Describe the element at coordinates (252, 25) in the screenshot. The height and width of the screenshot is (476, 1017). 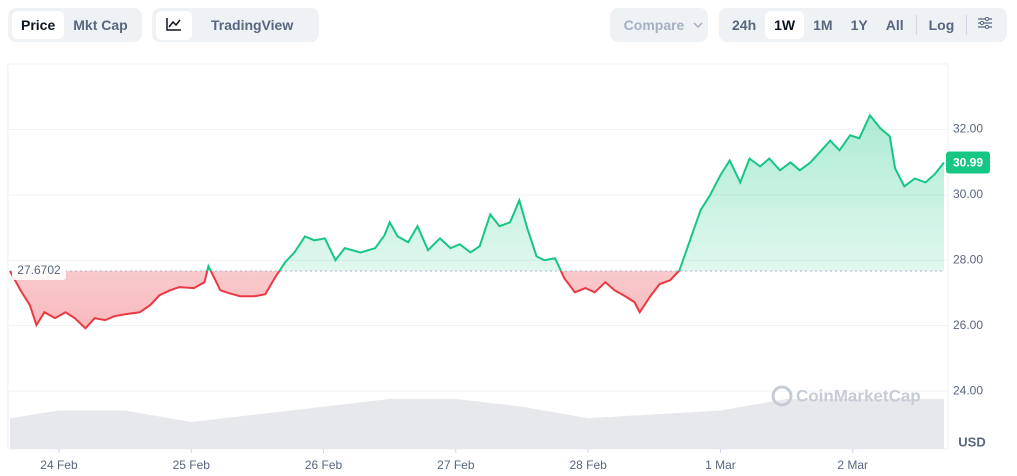
I see `tradingview-button: TradingView` at that location.